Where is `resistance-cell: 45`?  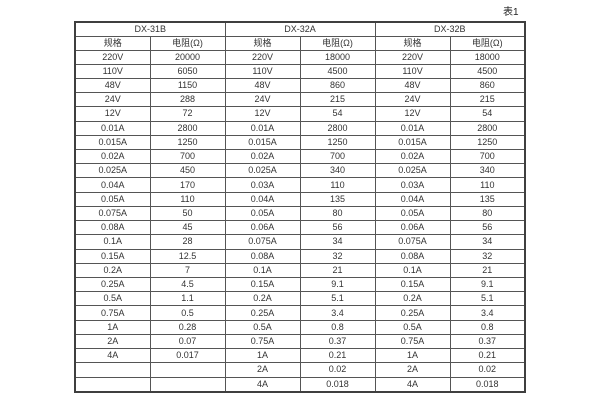
resistance-cell: 45 is located at coordinates (187, 228).